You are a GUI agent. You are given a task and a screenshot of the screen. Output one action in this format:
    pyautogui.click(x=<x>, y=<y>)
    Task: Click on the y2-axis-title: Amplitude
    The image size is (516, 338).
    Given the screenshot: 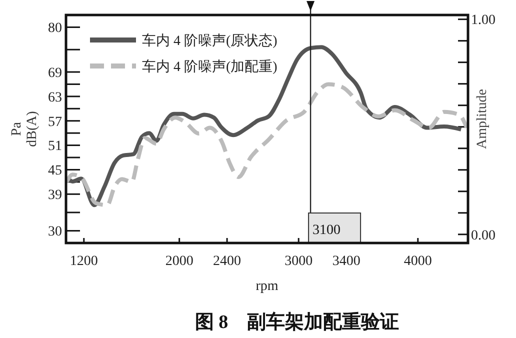 What is the action you would take?
    pyautogui.click(x=482, y=119)
    